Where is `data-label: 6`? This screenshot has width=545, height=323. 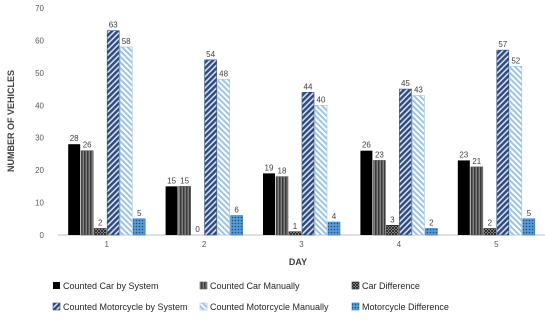 data-label: 6 is located at coordinates (236, 210).